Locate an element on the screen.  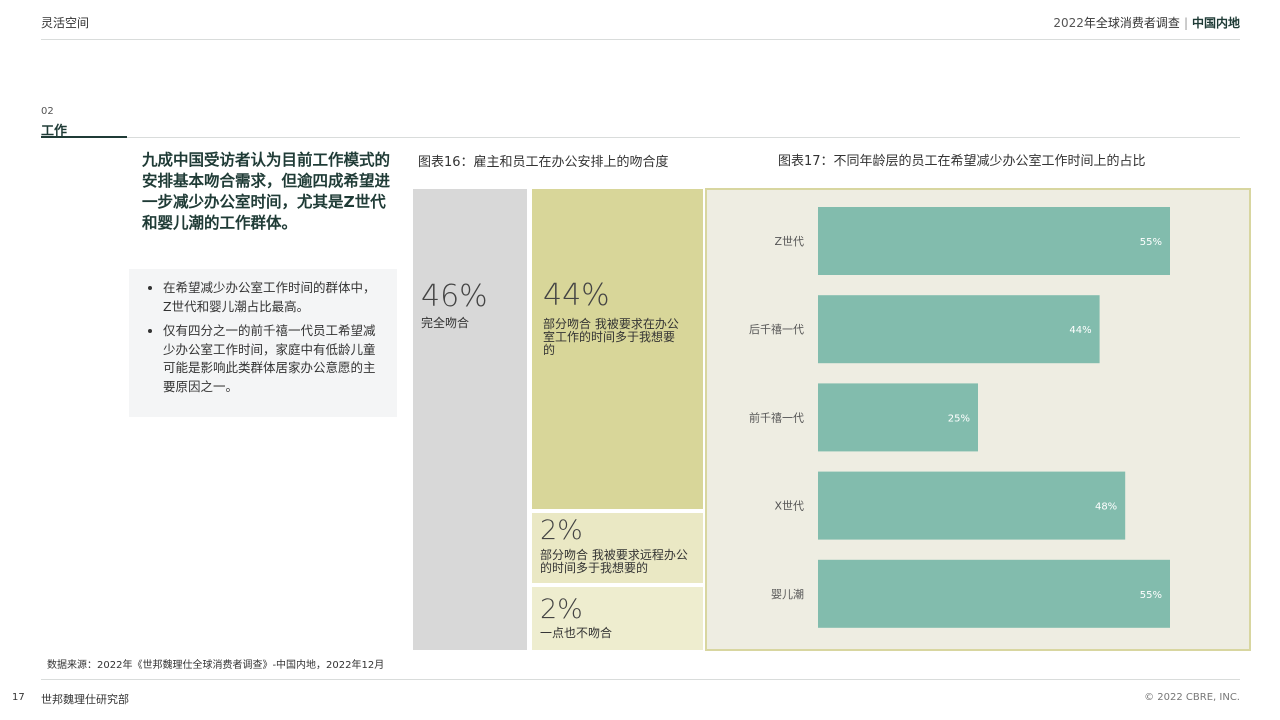
footer-divider is located at coordinates (640, 679).